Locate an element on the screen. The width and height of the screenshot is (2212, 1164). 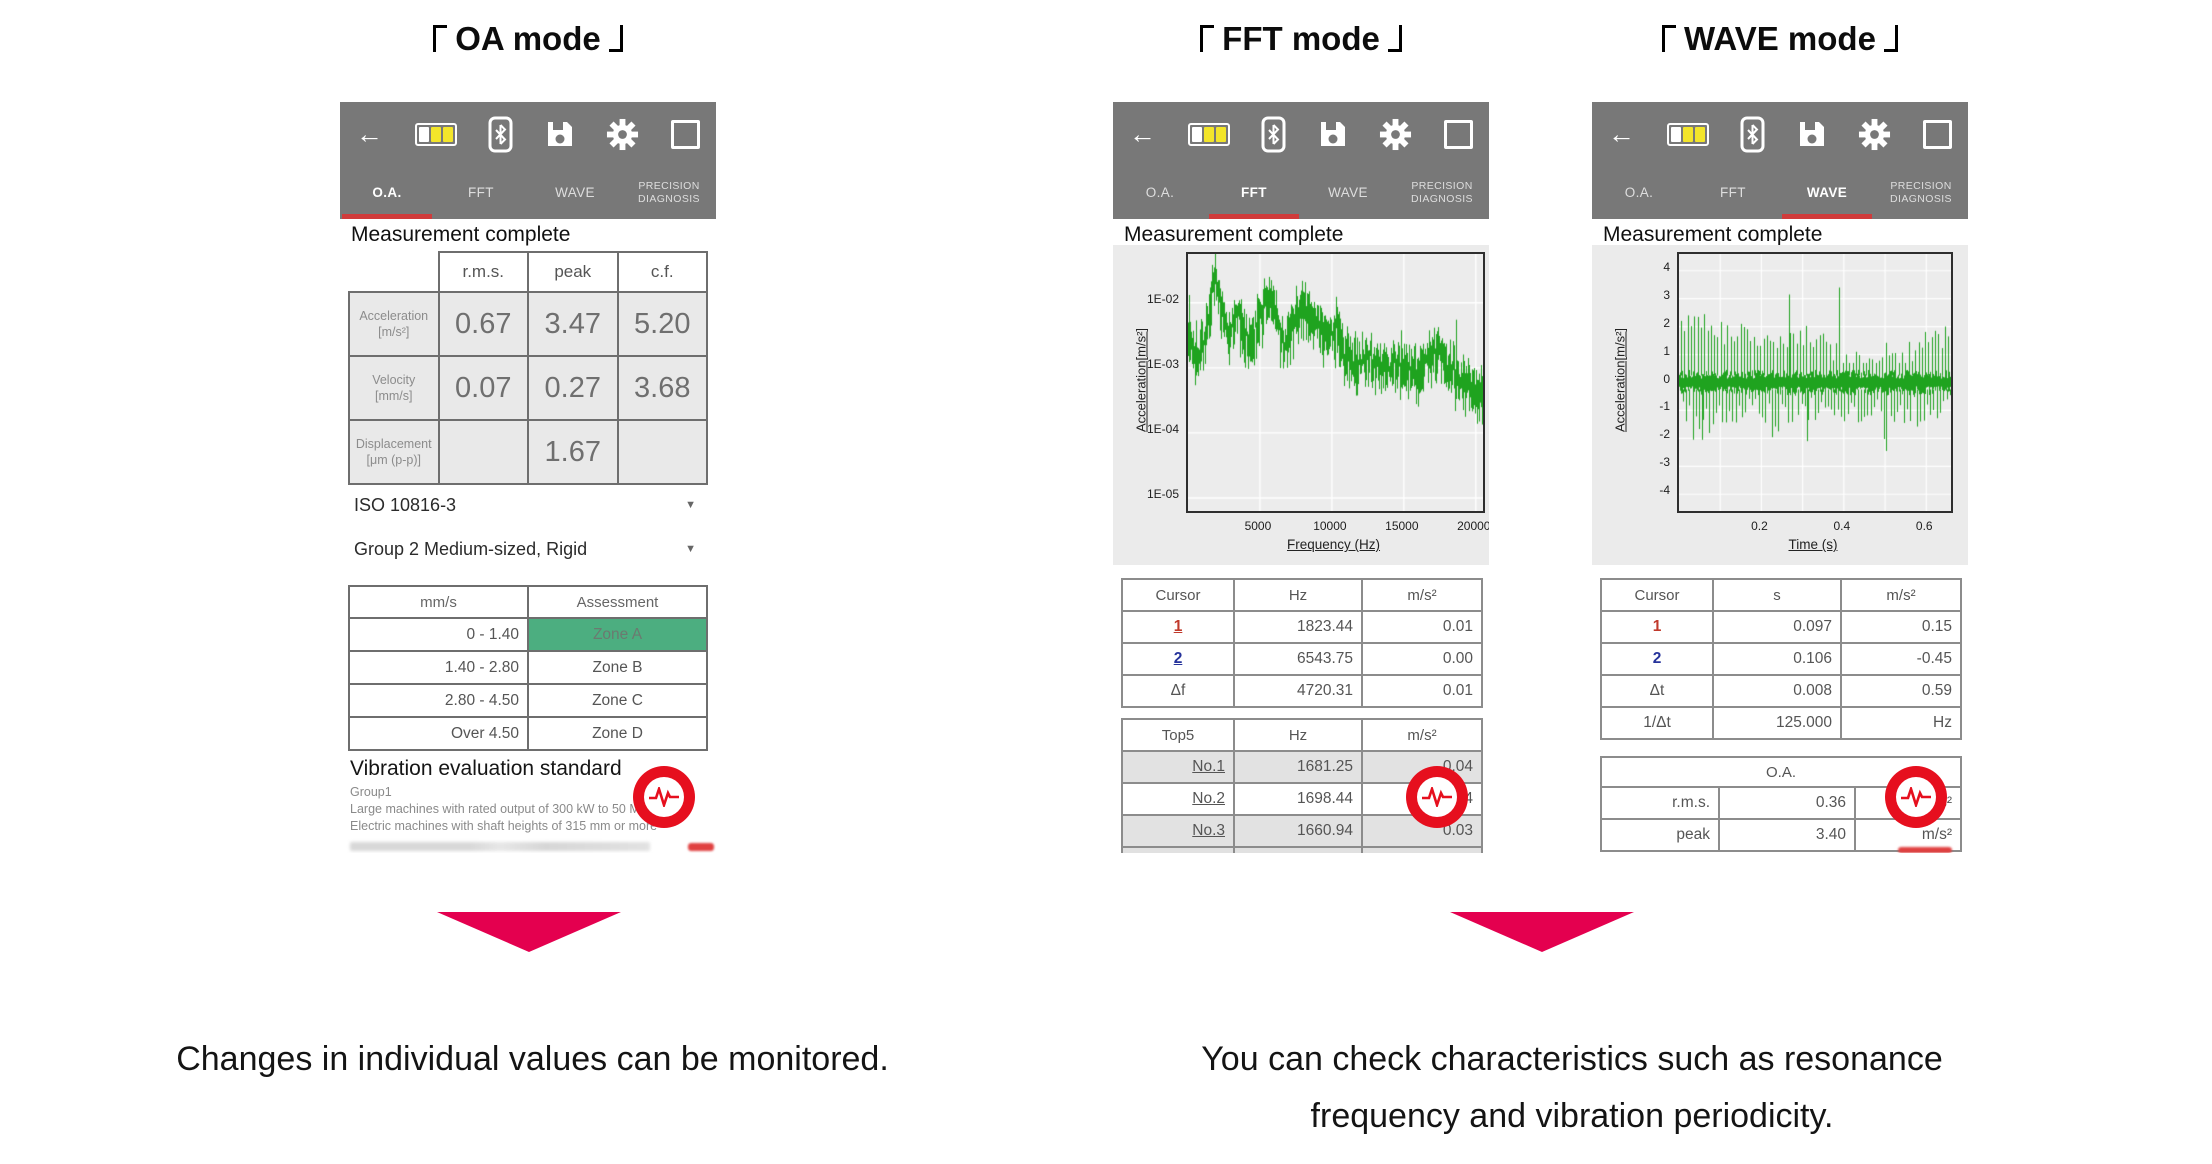
phone-screenshot-oa: ← is located at coordinates (528, 477).